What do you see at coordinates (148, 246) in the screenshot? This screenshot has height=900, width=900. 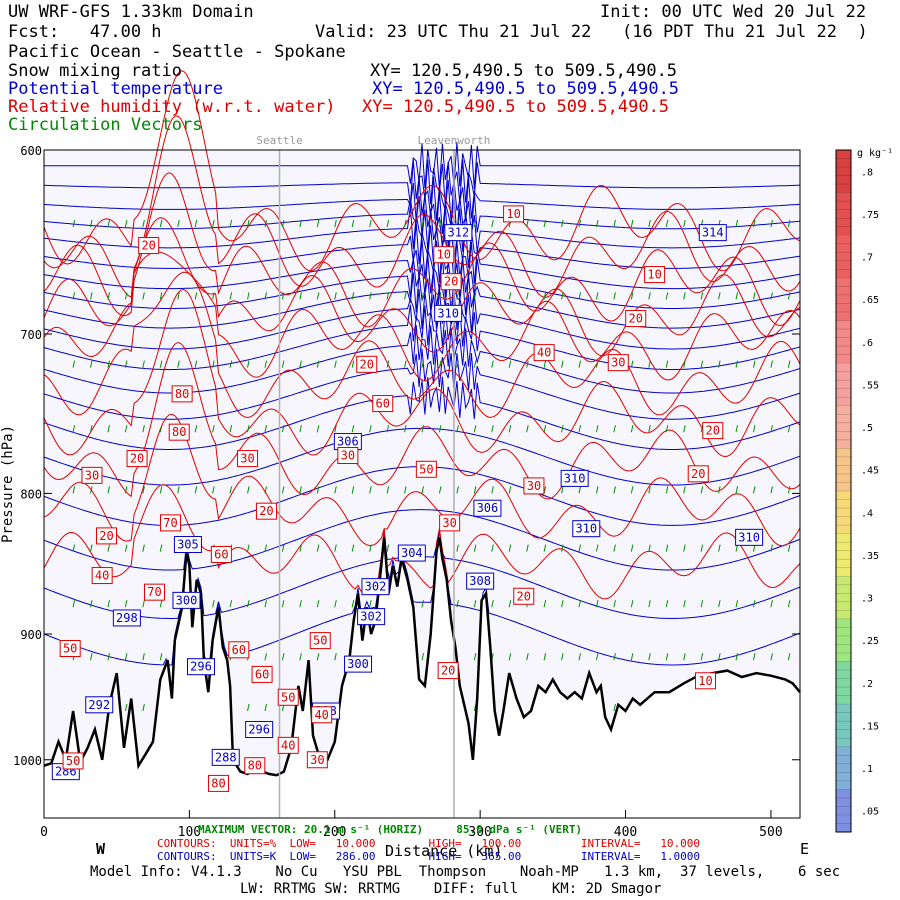 I see `rh-label: 20` at bounding box center [148, 246].